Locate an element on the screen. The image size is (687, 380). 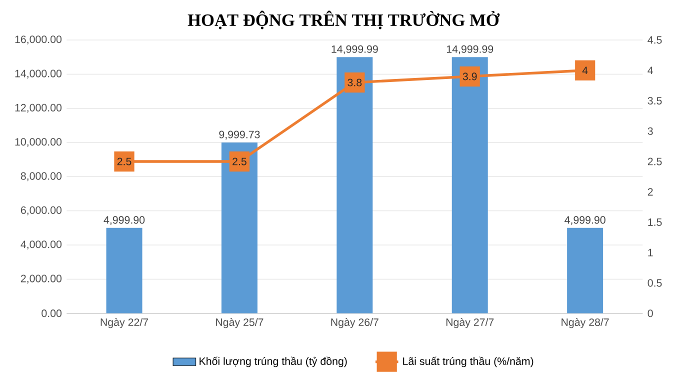
y-tick-label: 10,000.00 is located at coordinates (38, 142).